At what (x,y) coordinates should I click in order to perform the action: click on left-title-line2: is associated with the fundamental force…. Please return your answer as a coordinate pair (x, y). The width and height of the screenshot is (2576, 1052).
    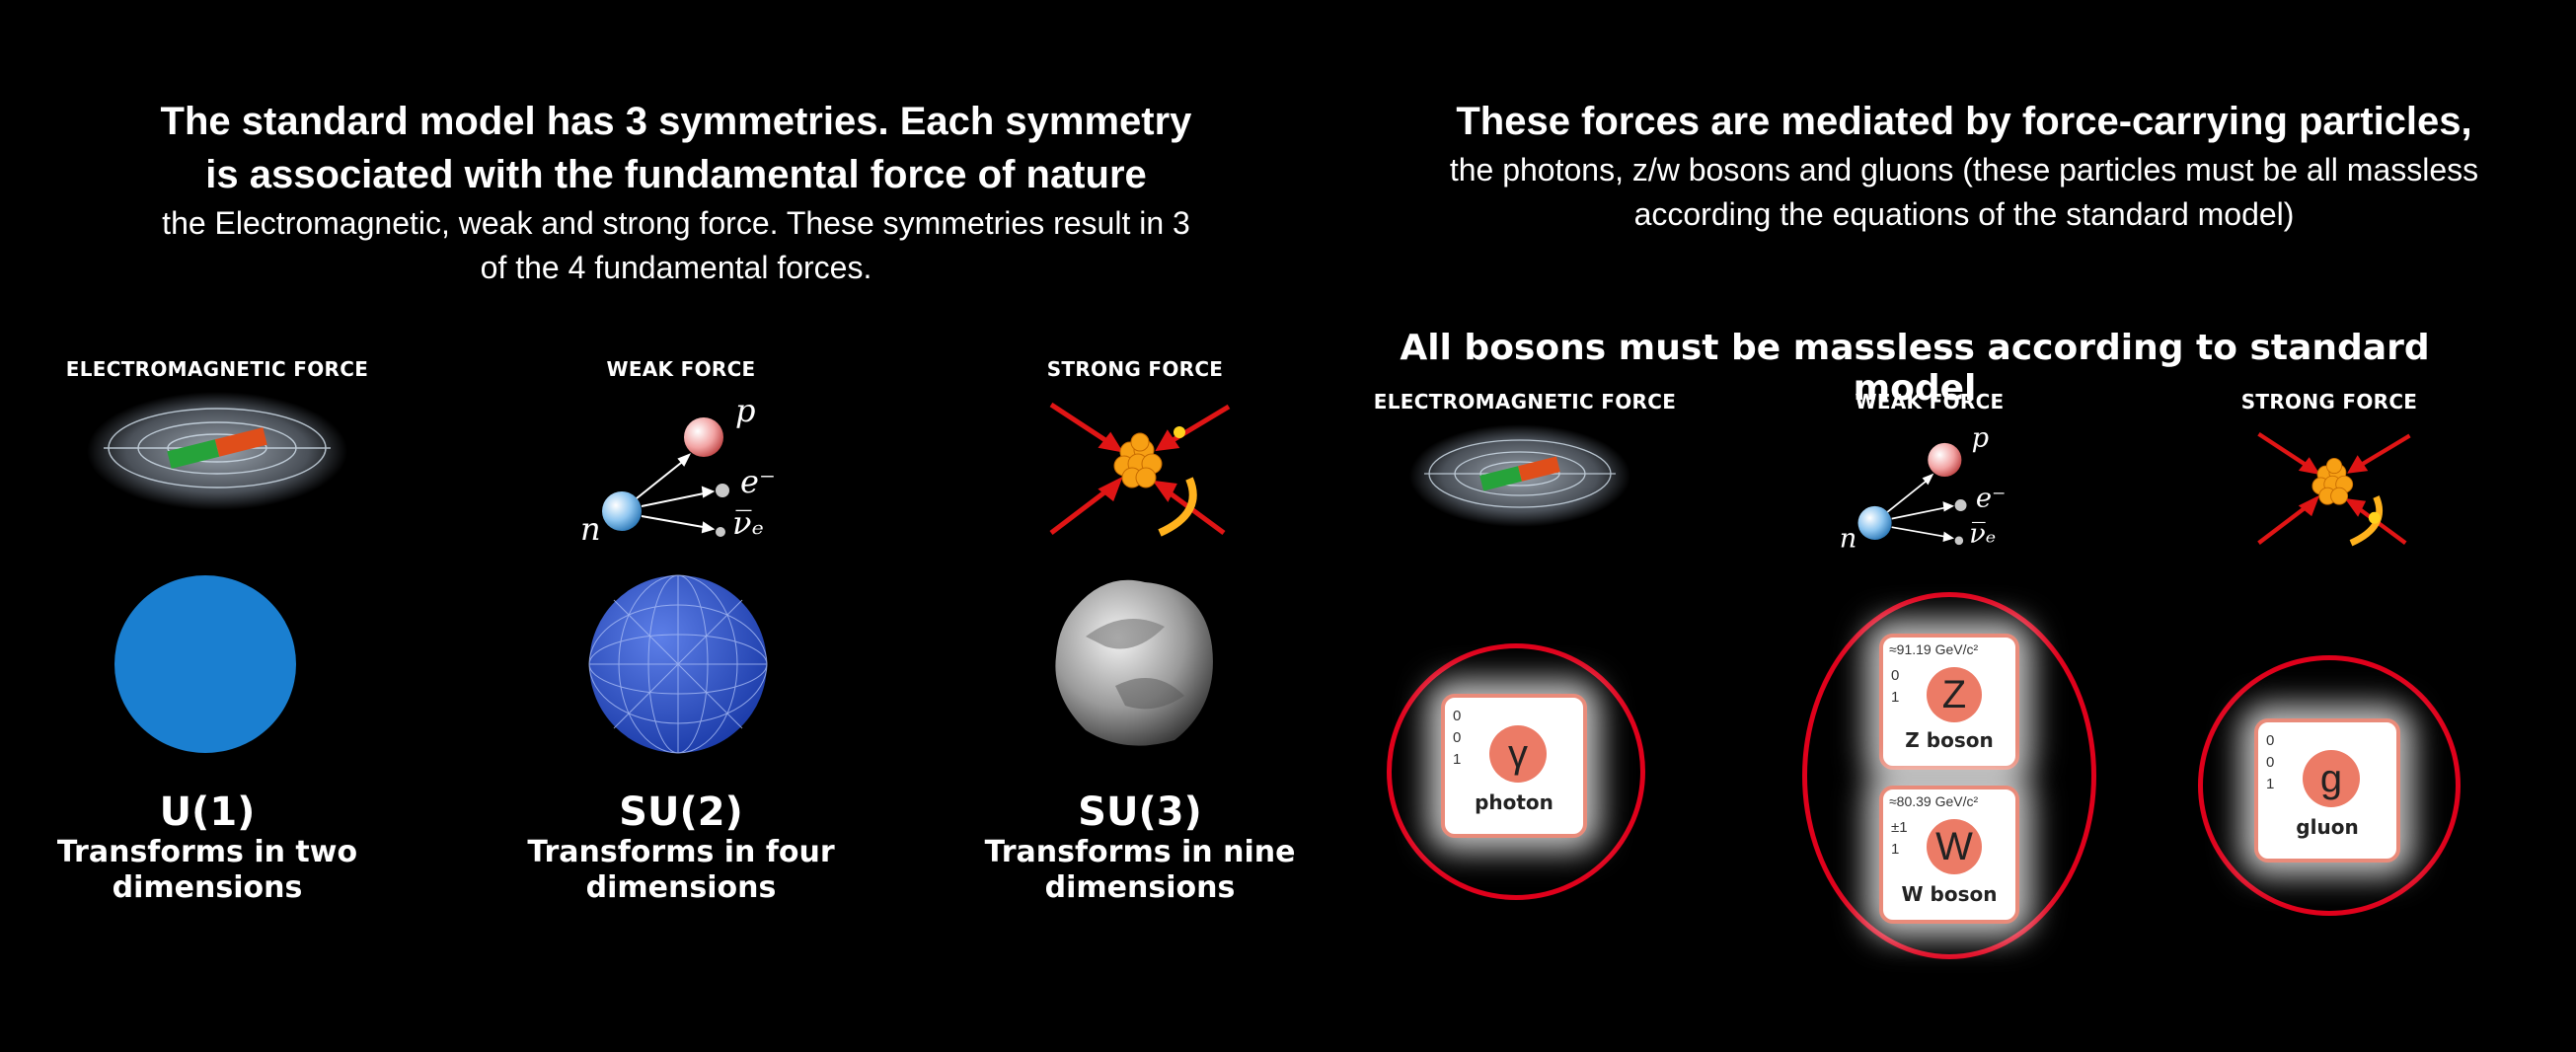
    Looking at the image, I should click on (676, 174).